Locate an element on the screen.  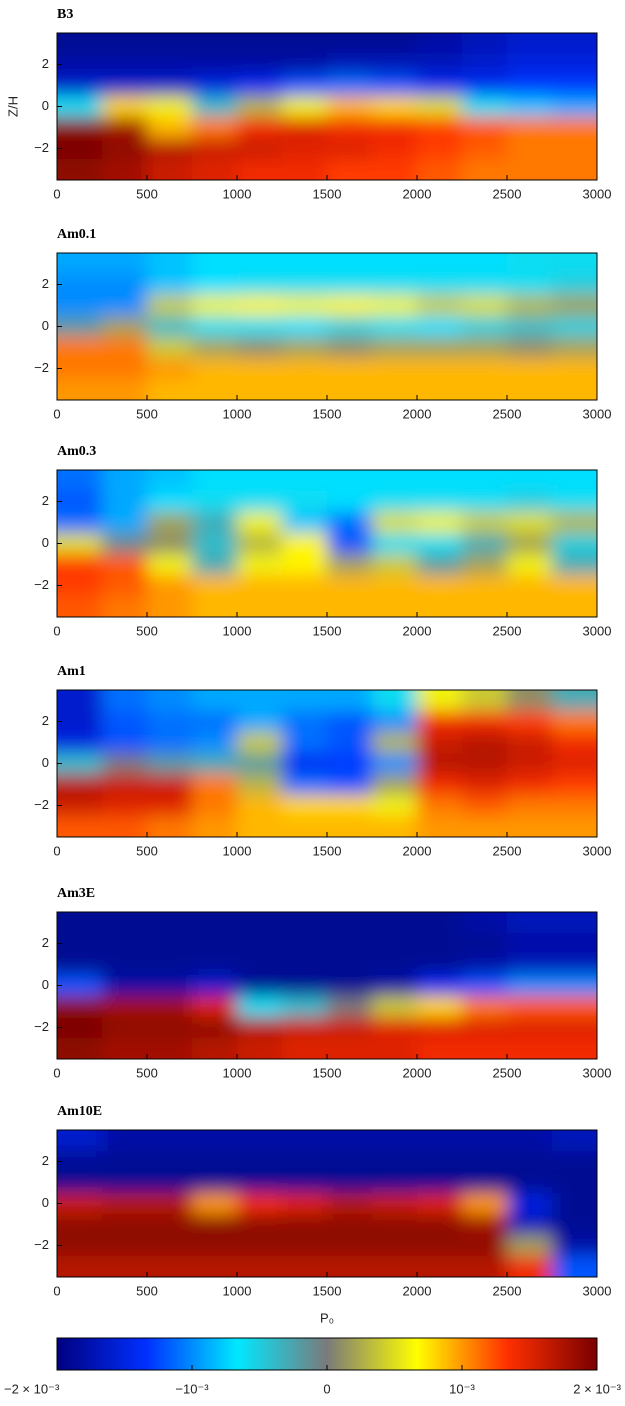
y-tick-label: 0 is located at coordinates (45, 325).